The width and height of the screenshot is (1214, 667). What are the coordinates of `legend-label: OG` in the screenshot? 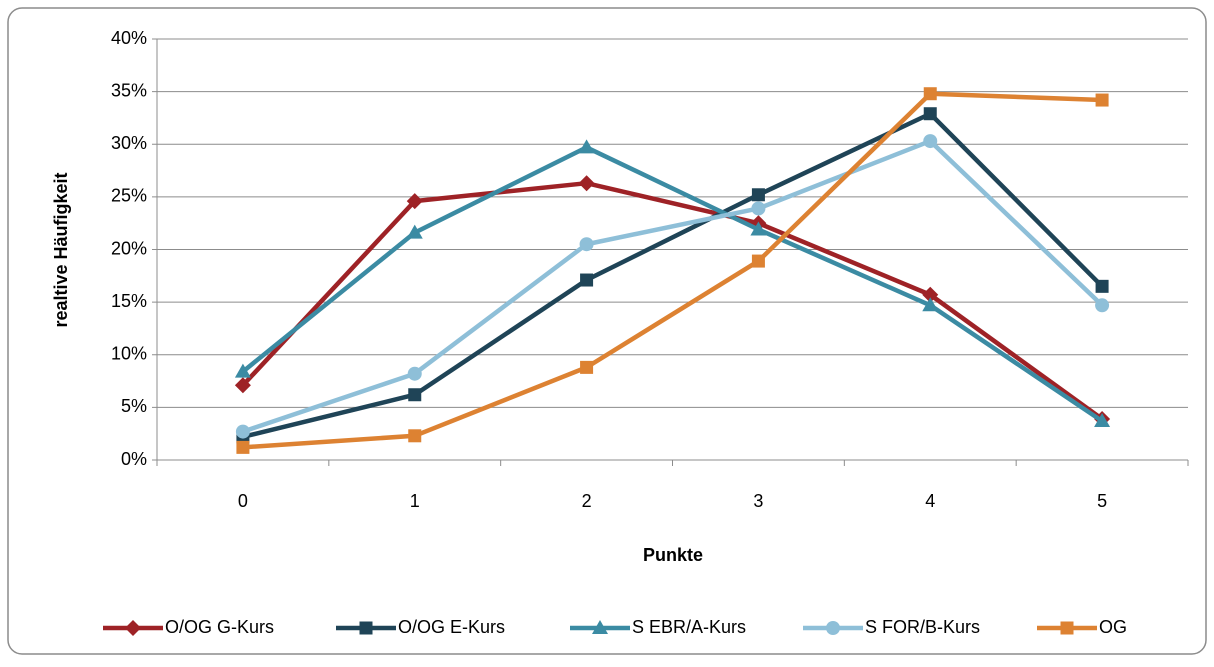 It's located at (1113, 627).